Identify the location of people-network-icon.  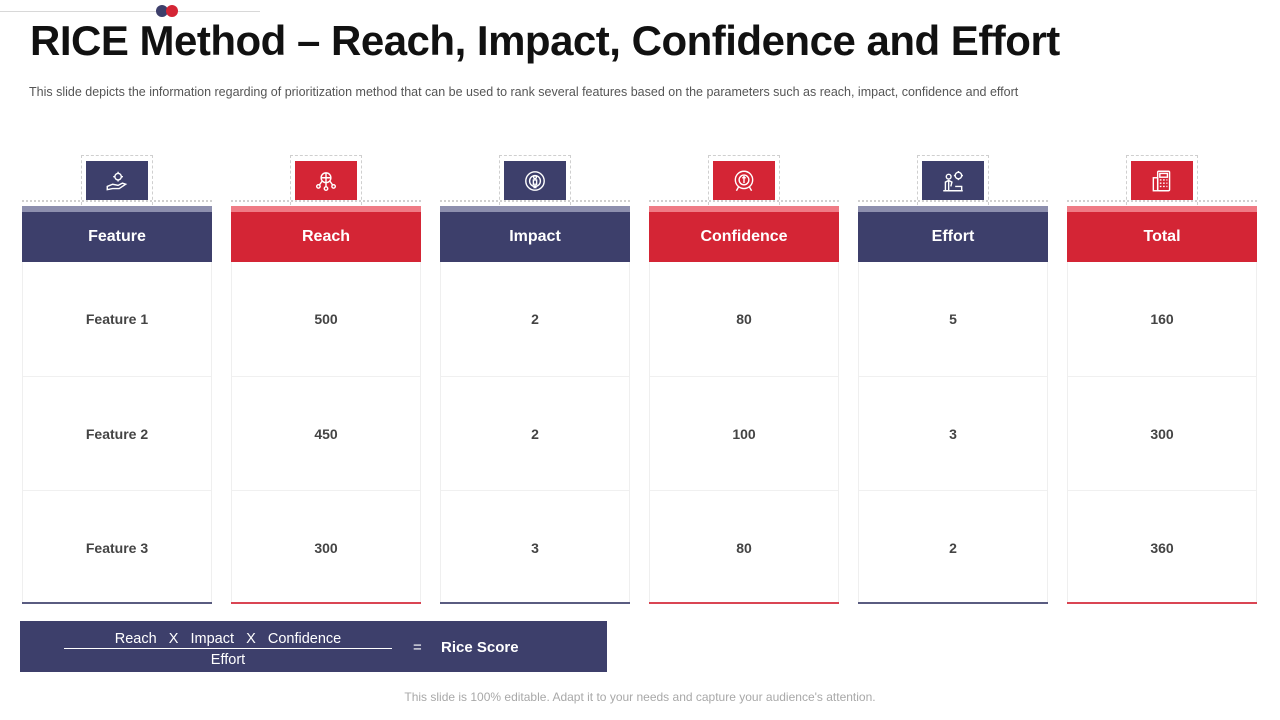
(326, 180).